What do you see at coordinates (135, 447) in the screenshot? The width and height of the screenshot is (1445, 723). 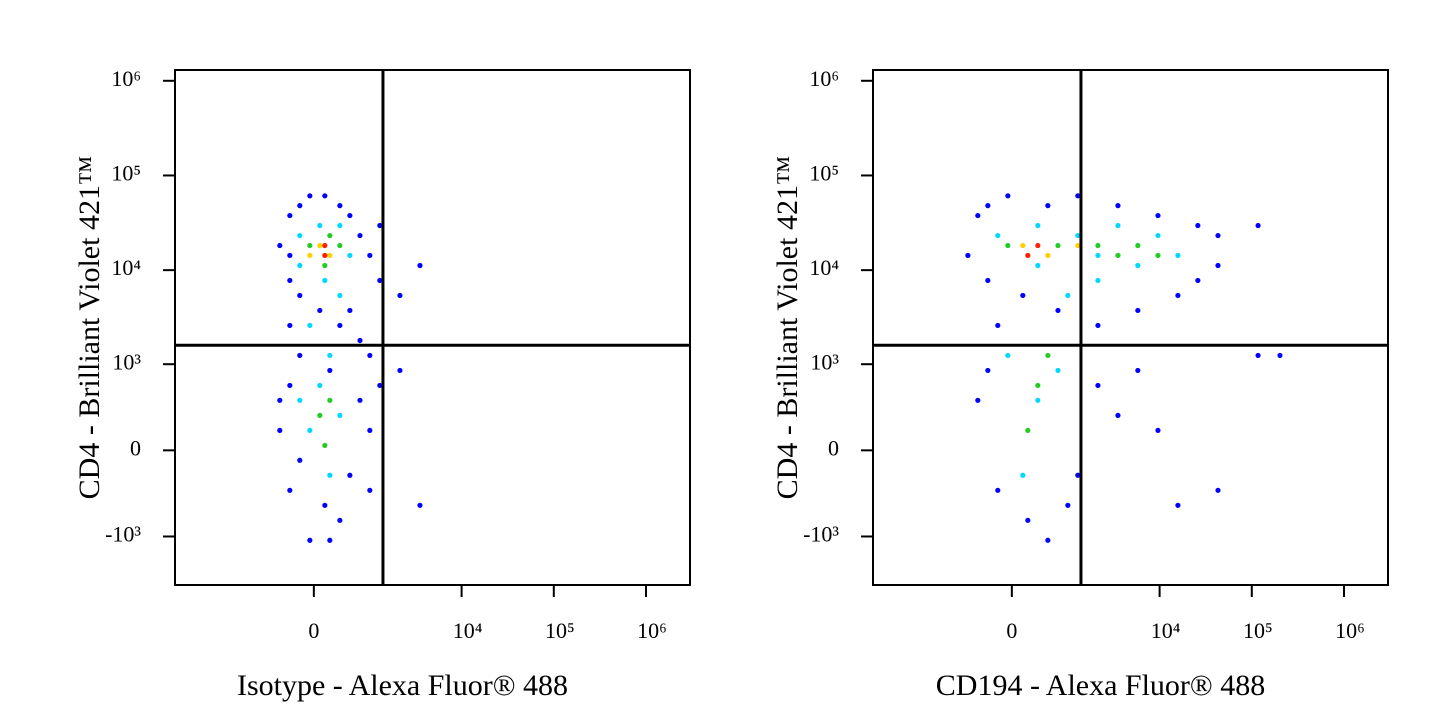 I see `y-tick-label: 0` at bounding box center [135, 447].